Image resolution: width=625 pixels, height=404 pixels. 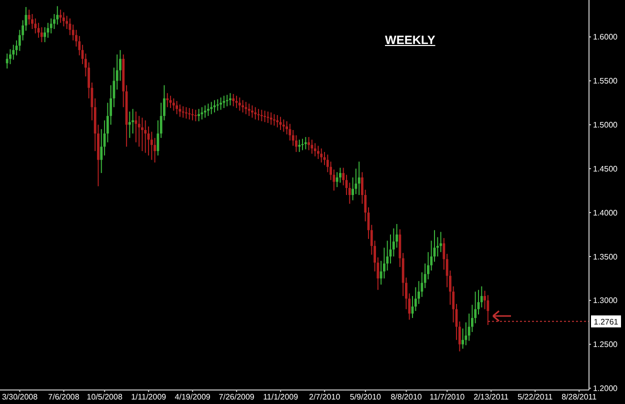 What do you see at coordinates (149, 397) in the screenshot?
I see `x-tick-label: 1/11/2009` at bounding box center [149, 397].